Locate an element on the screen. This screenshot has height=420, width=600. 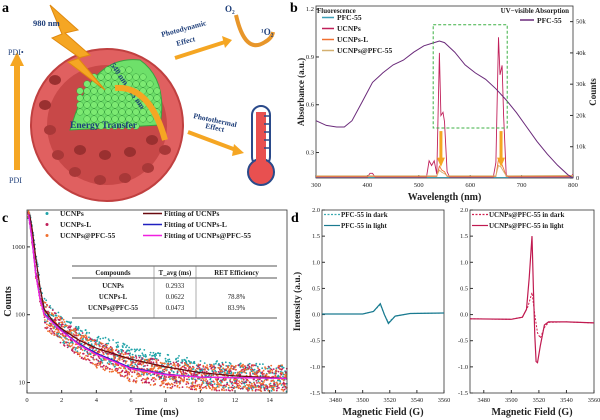
x-tick-label: 2 is located at coordinates (61, 400).